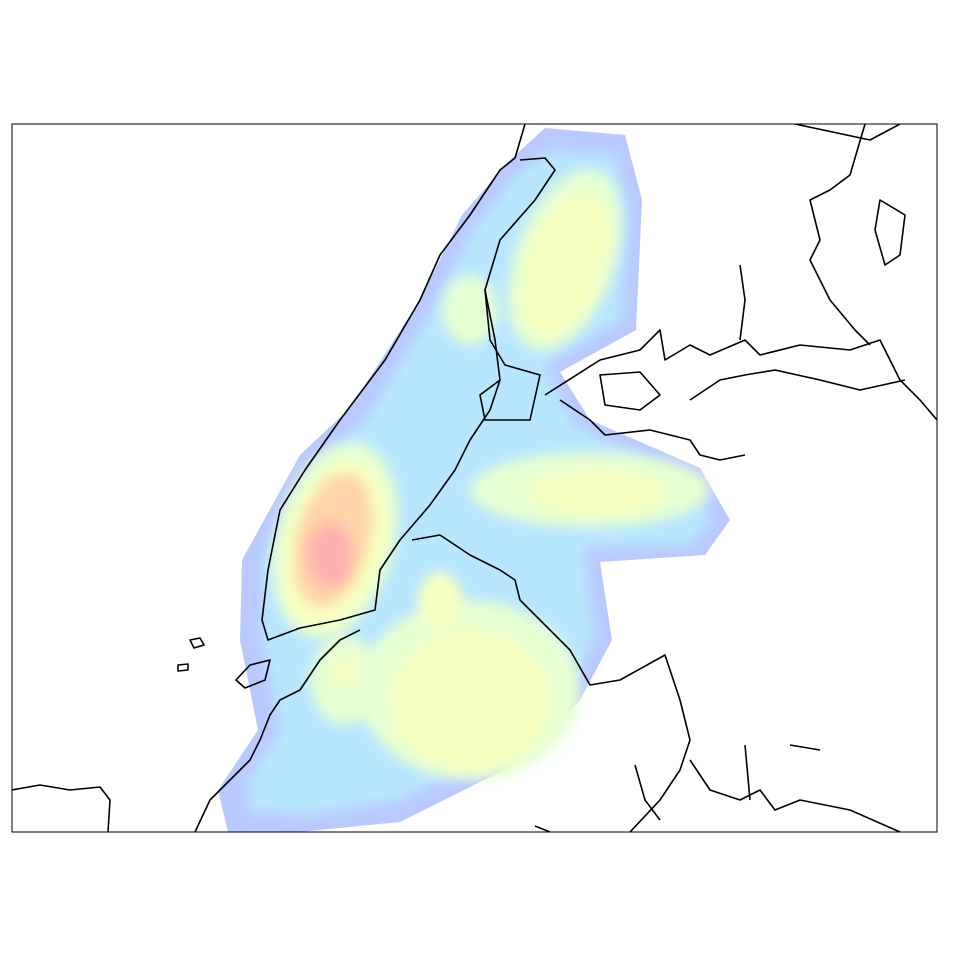 The width and height of the screenshot is (960, 960). What do you see at coordinates (330, 555) in the screenshot?
I see `density-band` at bounding box center [330, 555].